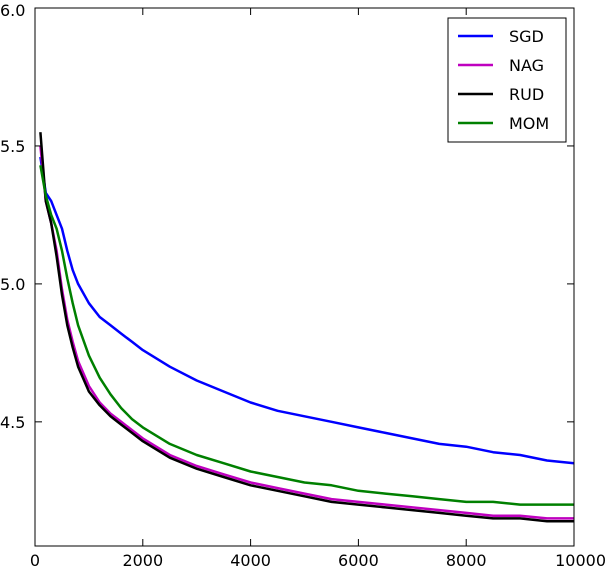 This screenshot has height=568, width=606. Describe the element at coordinates (529, 123) in the screenshot. I see `legend-label-mom: MOM` at that location.